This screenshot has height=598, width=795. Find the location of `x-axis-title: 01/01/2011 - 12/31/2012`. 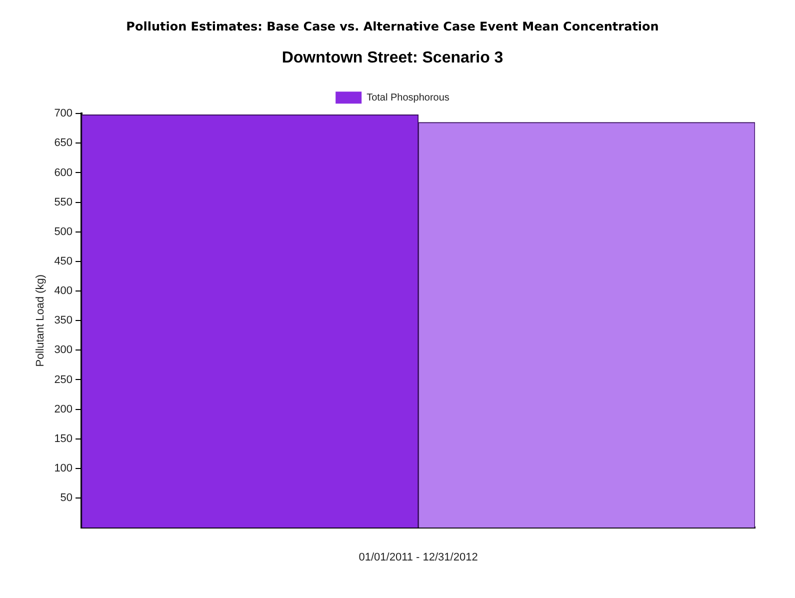

x-axis-title: 01/01/2011 - 12/31/2012 is located at coordinates (418, 557).